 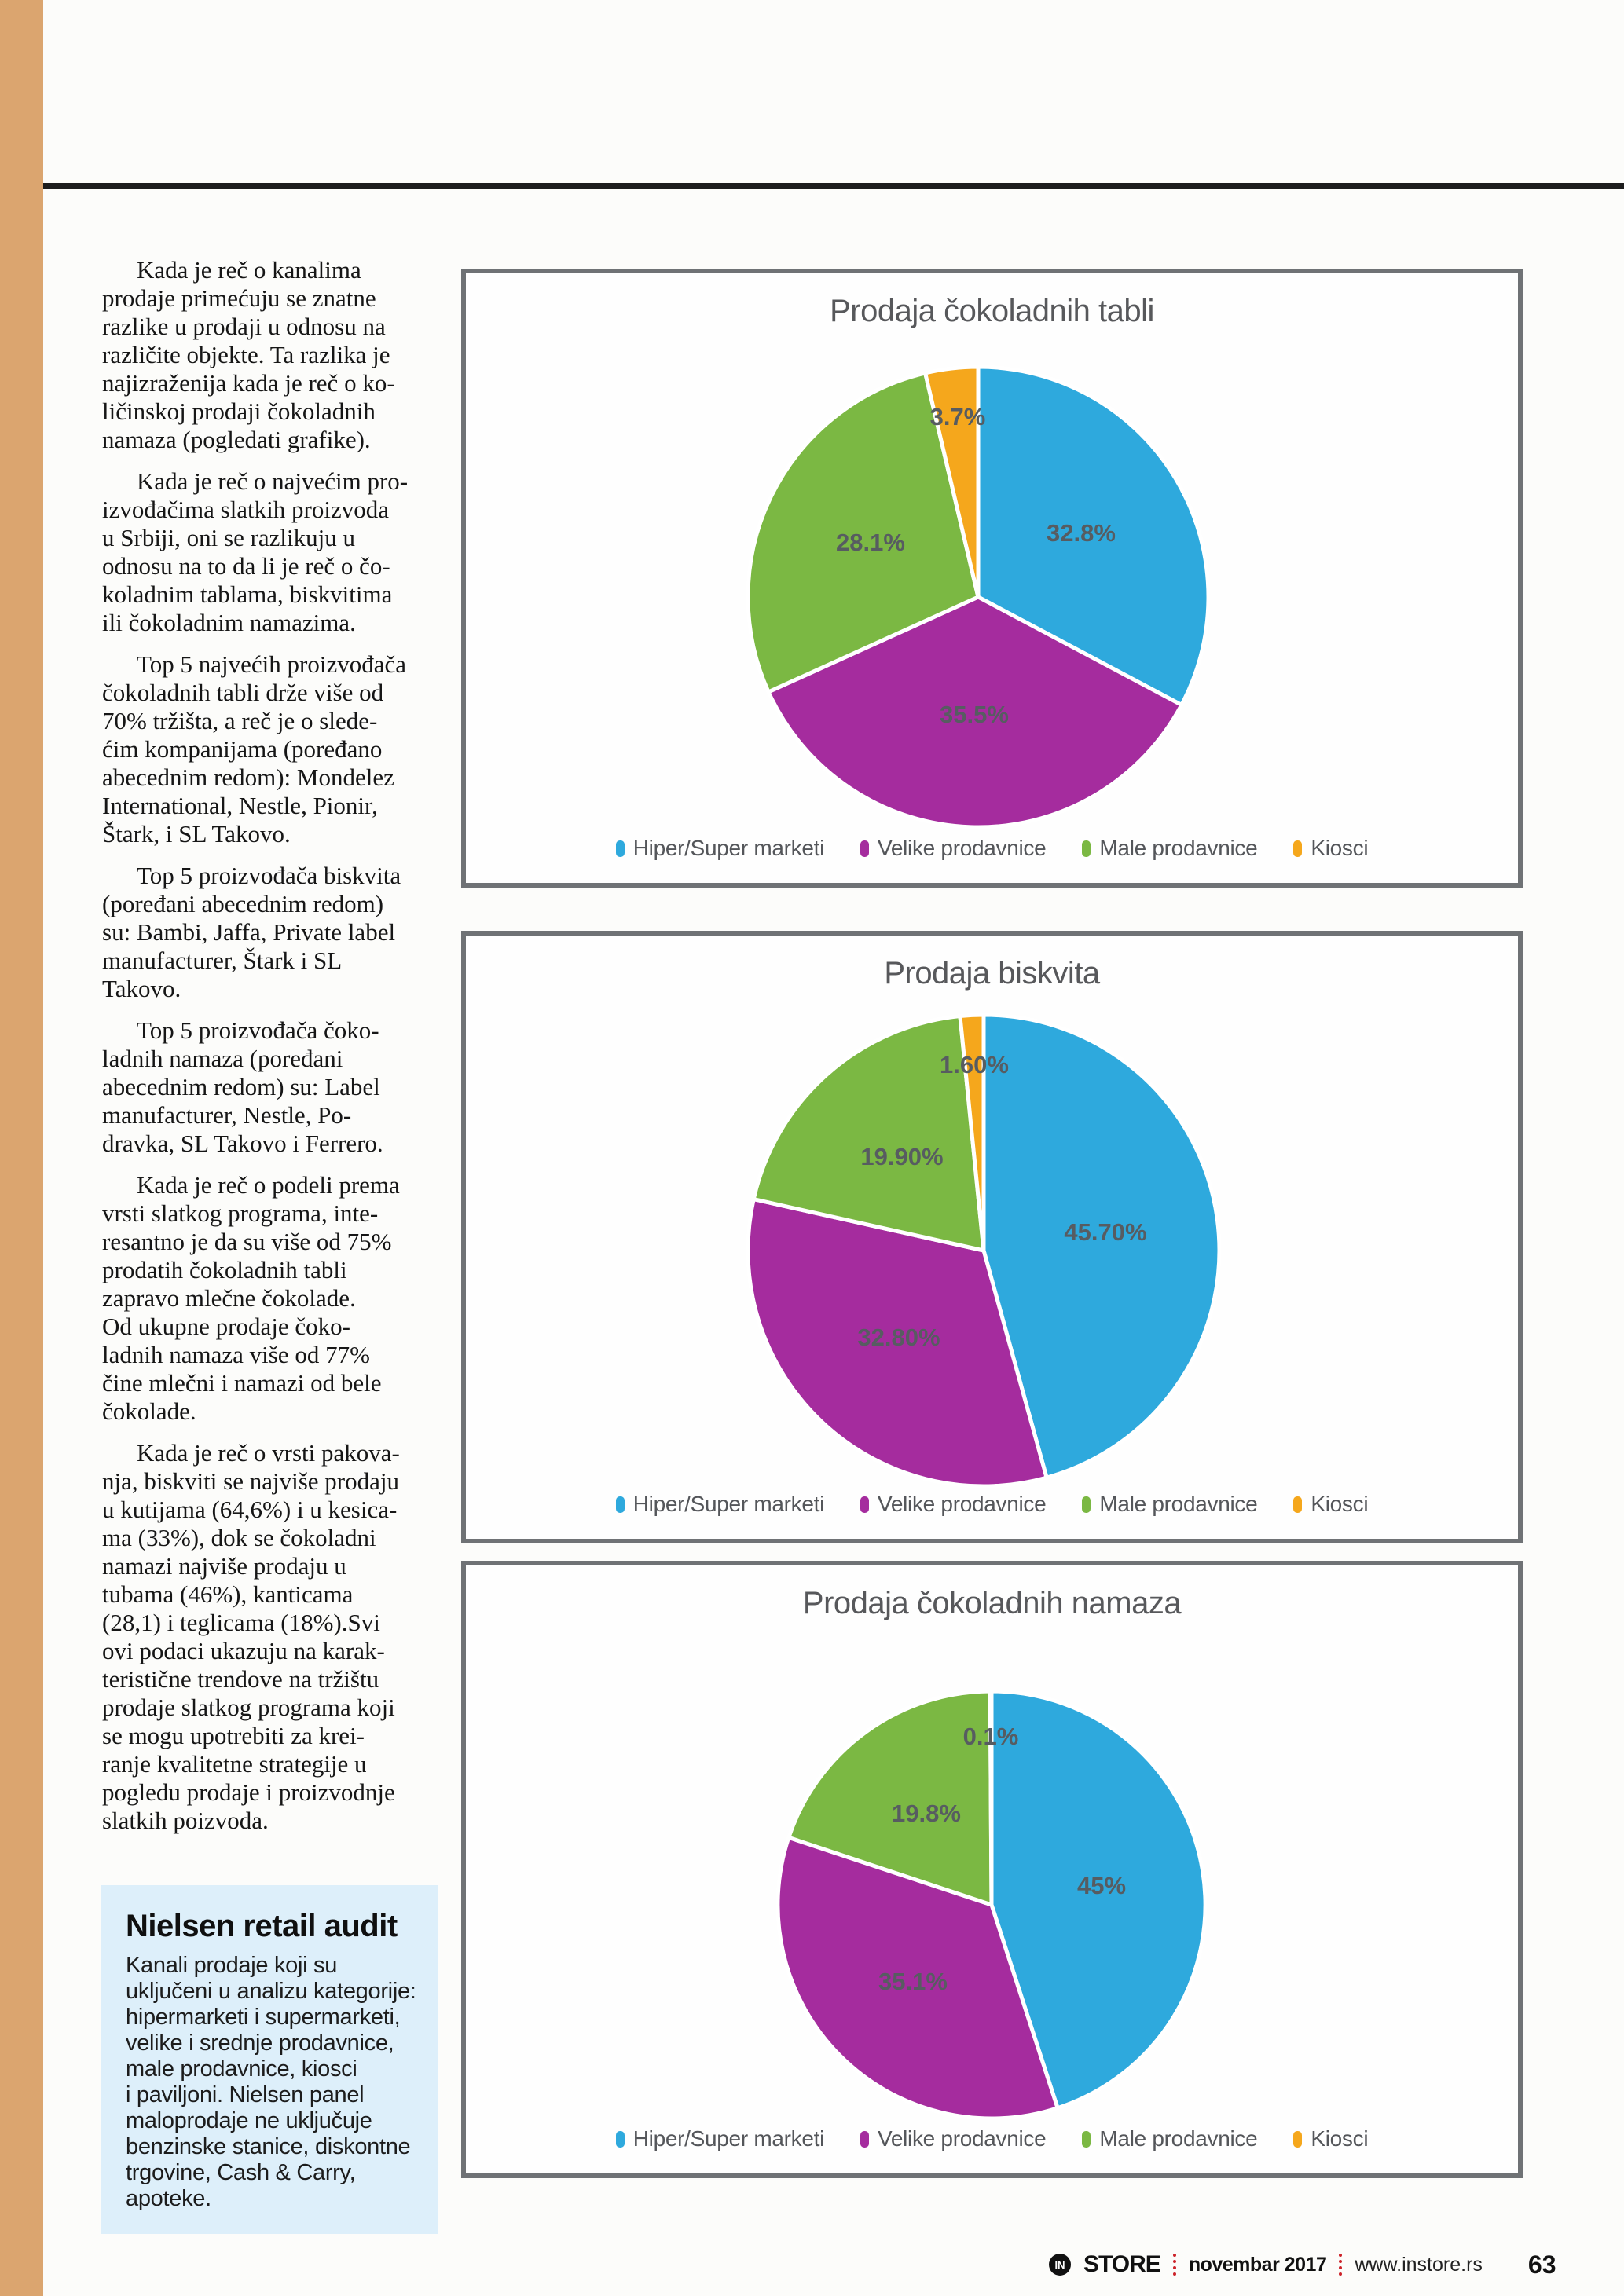 I want to click on pie-chart: 45.70% 32.80% 19.90% 1.60%, so click(x=984, y=1251).